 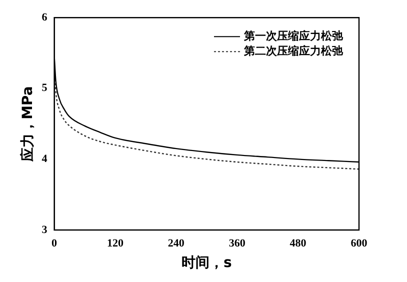 What do you see at coordinates (359, 243) in the screenshot?
I see `x-tick-label: 600` at bounding box center [359, 243].